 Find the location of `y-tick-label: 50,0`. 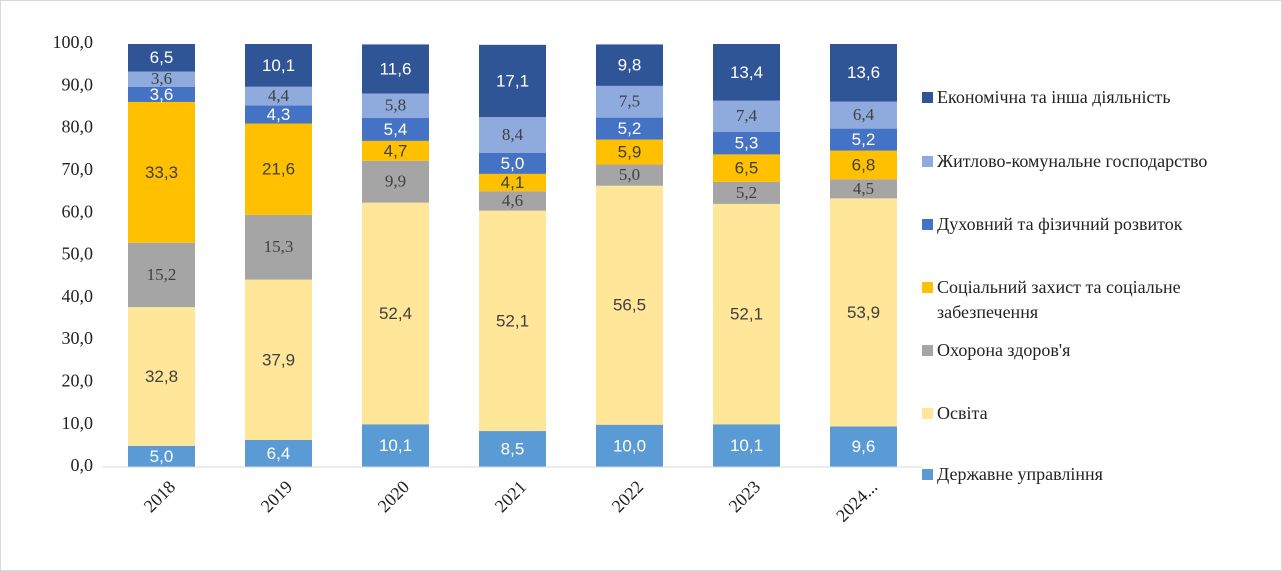

y-tick-label: 50,0 is located at coordinates (78, 254).